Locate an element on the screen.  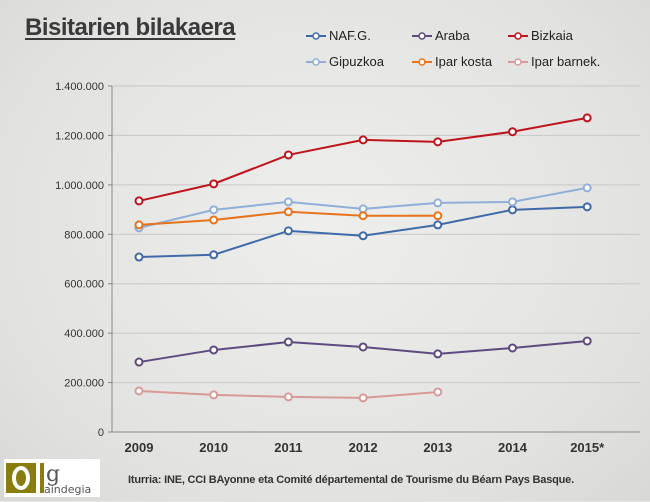
legend-item: Gipuzkoa is located at coordinates (345, 61).